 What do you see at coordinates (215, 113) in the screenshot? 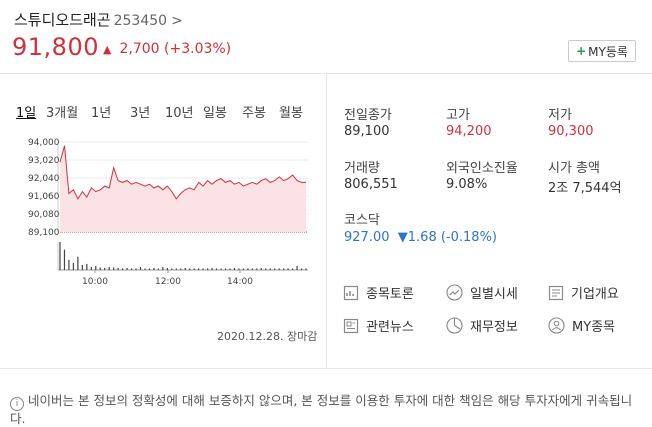
I see `tab-daily-candle: 일봉` at bounding box center [215, 113].